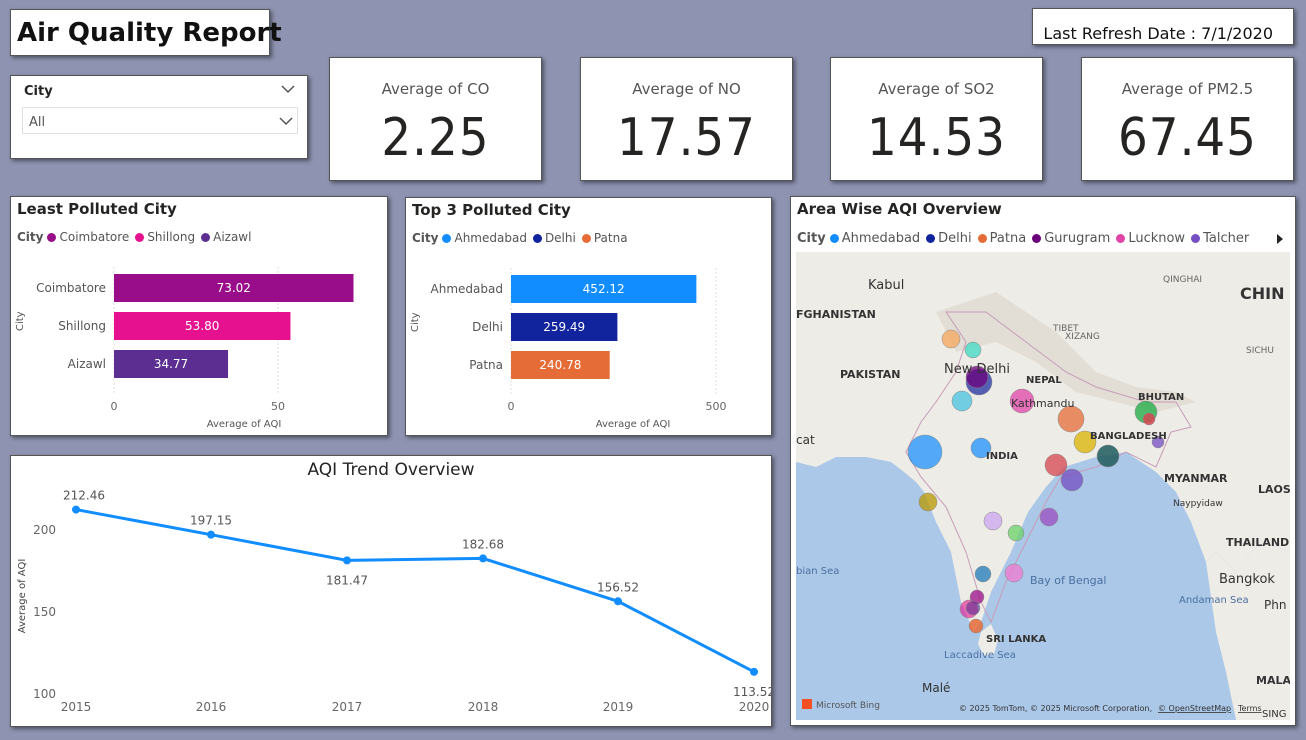 This screenshot has height=740, width=1306. Describe the element at coordinates (1226, 238) in the screenshot. I see `legend-label: Talcher` at that location.